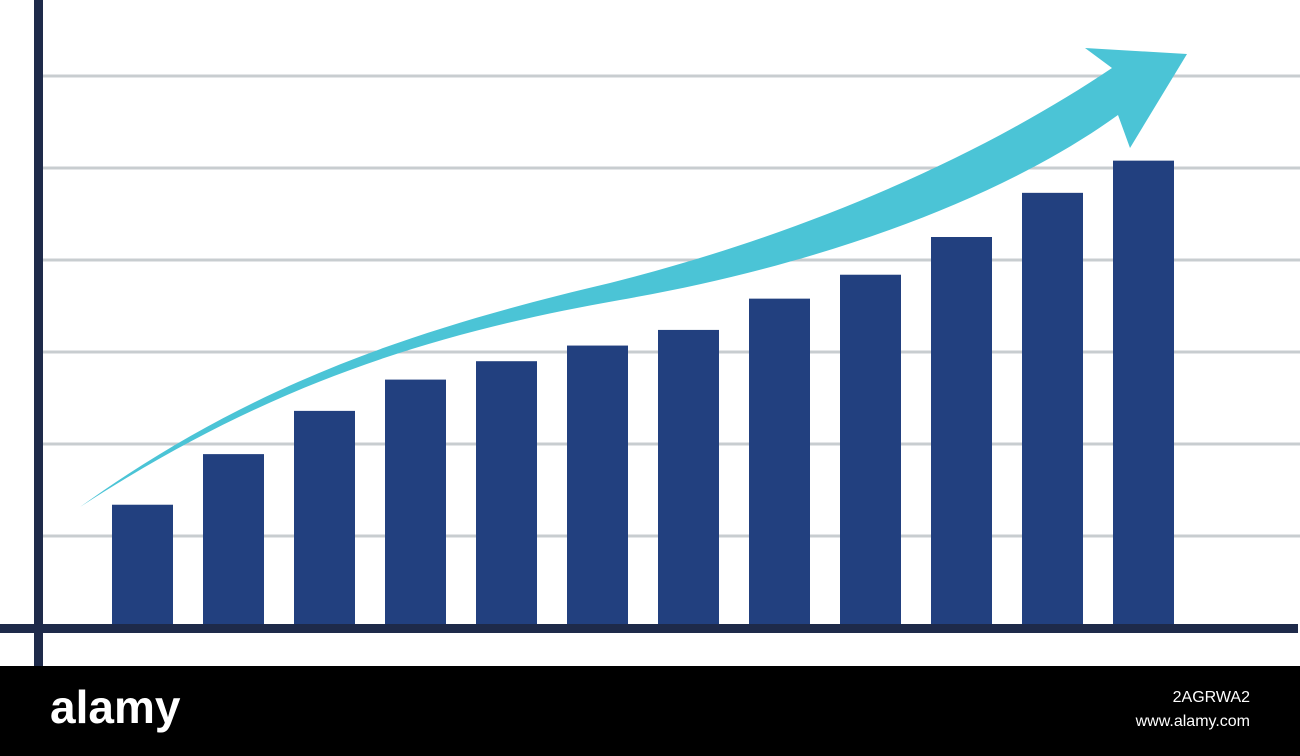  What do you see at coordinates (115, 707) in the screenshot?
I see `footer-brand: alamy` at bounding box center [115, 707].